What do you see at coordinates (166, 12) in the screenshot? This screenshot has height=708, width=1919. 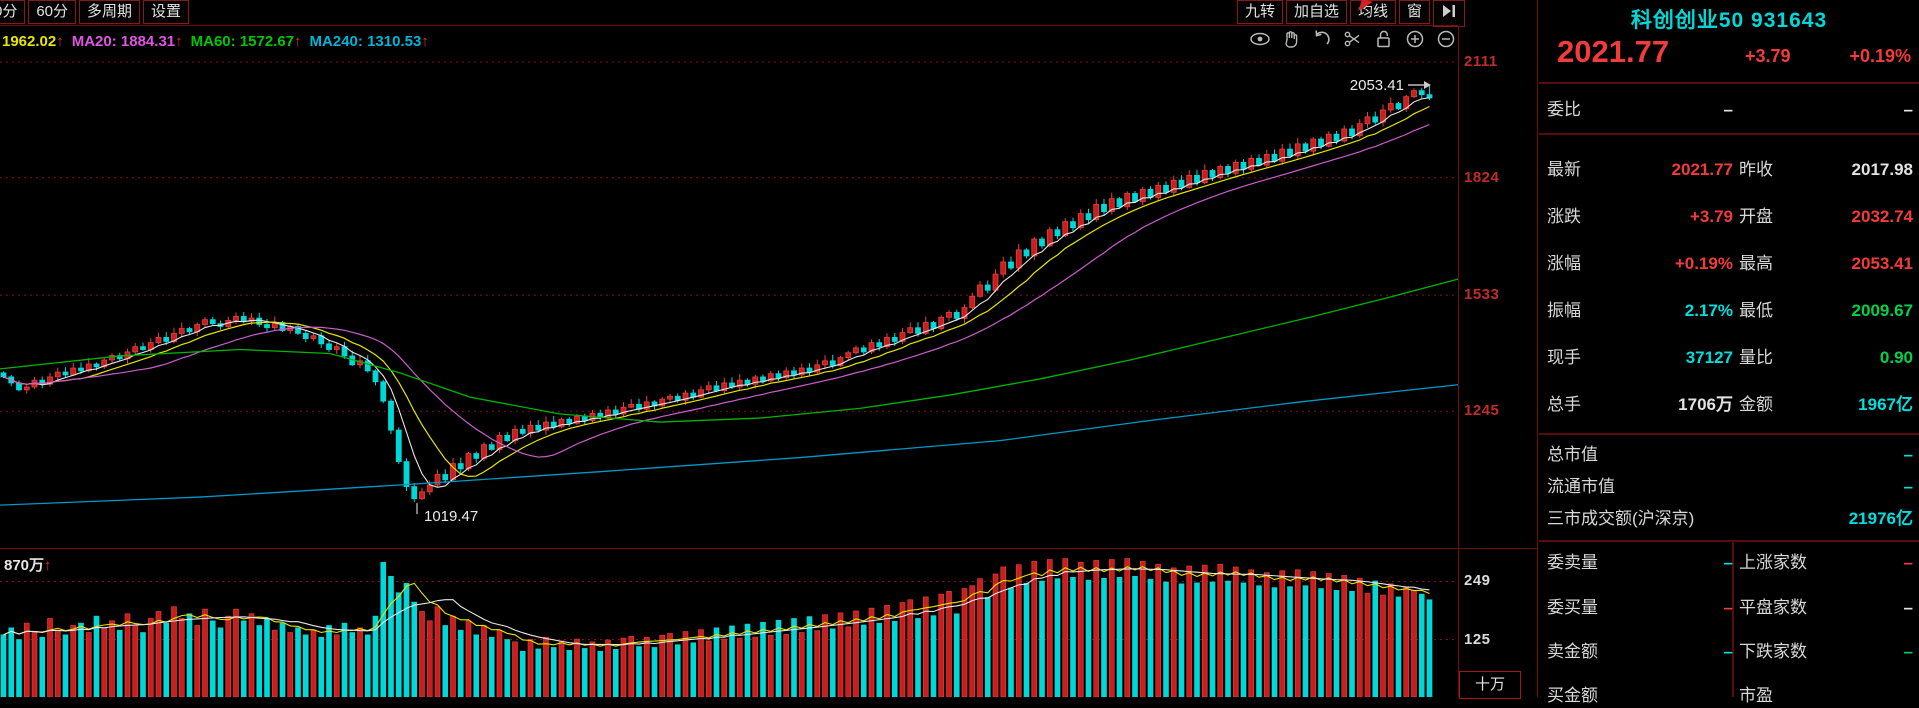 I see `period-tab-4: 设置` at bounding box center [166, 12].